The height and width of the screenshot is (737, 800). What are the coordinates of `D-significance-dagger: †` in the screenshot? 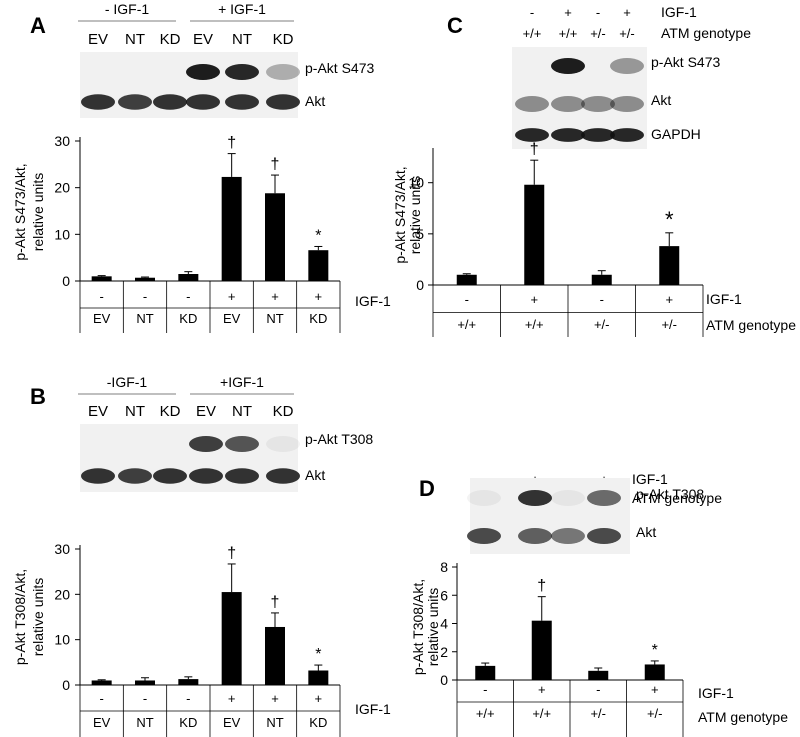 It's located at (541, 586).